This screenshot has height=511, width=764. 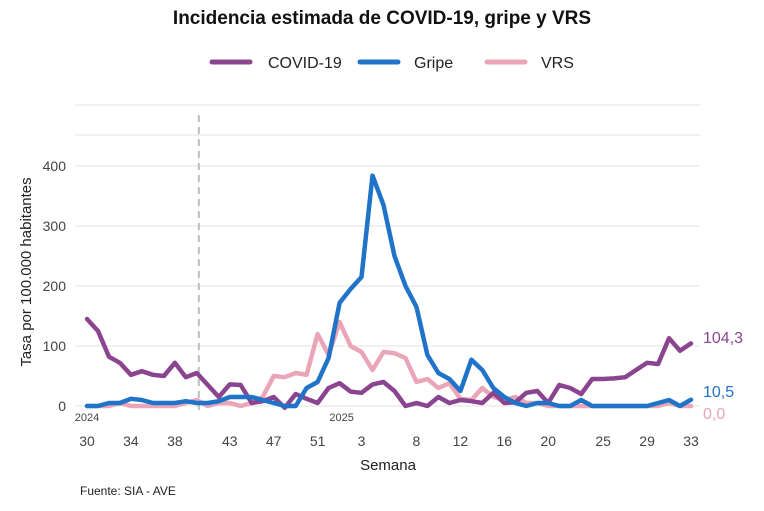 What do you see at coordinates (505, 441) in the screenshot?
I see `x-tick-label: 16` at bounding box center [505, 441].